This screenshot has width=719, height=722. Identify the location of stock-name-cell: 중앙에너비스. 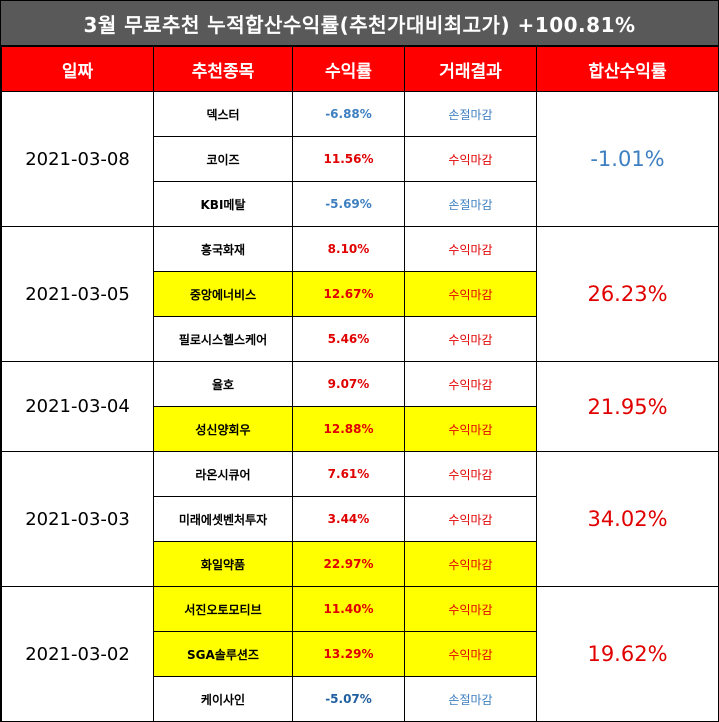
(223, 294).